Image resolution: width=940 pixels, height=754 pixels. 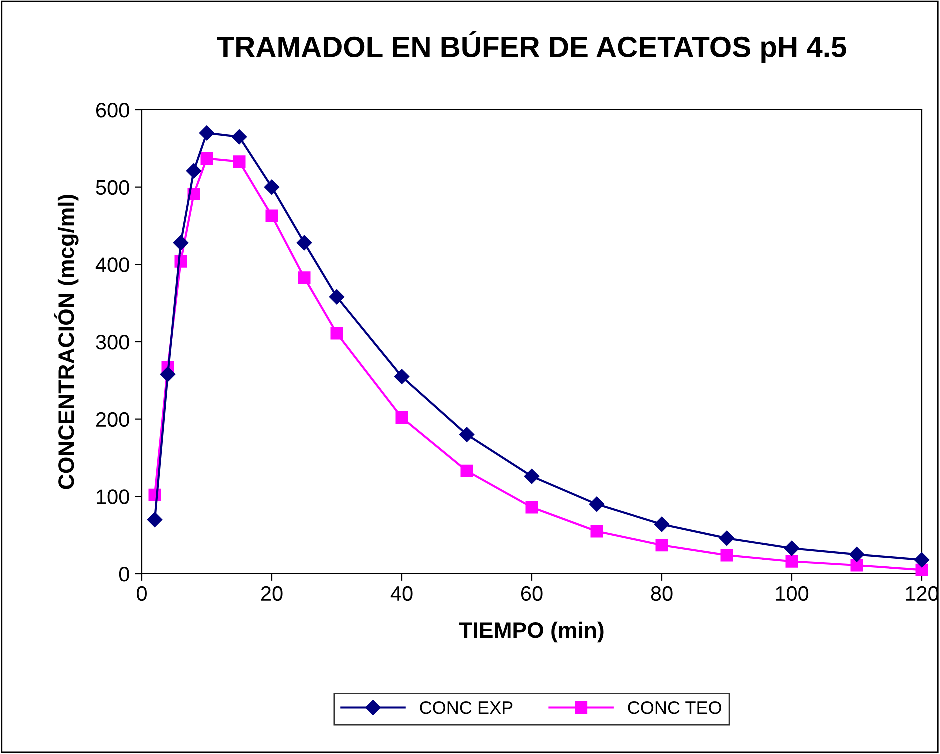 What do you see at coordinates (113, 188) in the screenshot?
I see `y-tick-label: 500` at bounding box center [113, 188].